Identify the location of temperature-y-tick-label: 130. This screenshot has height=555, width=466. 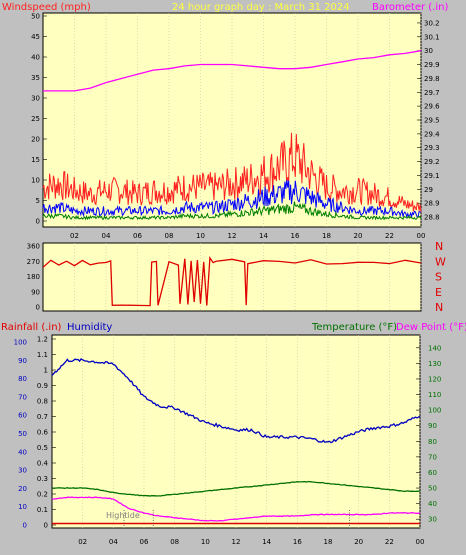
(434, 364).